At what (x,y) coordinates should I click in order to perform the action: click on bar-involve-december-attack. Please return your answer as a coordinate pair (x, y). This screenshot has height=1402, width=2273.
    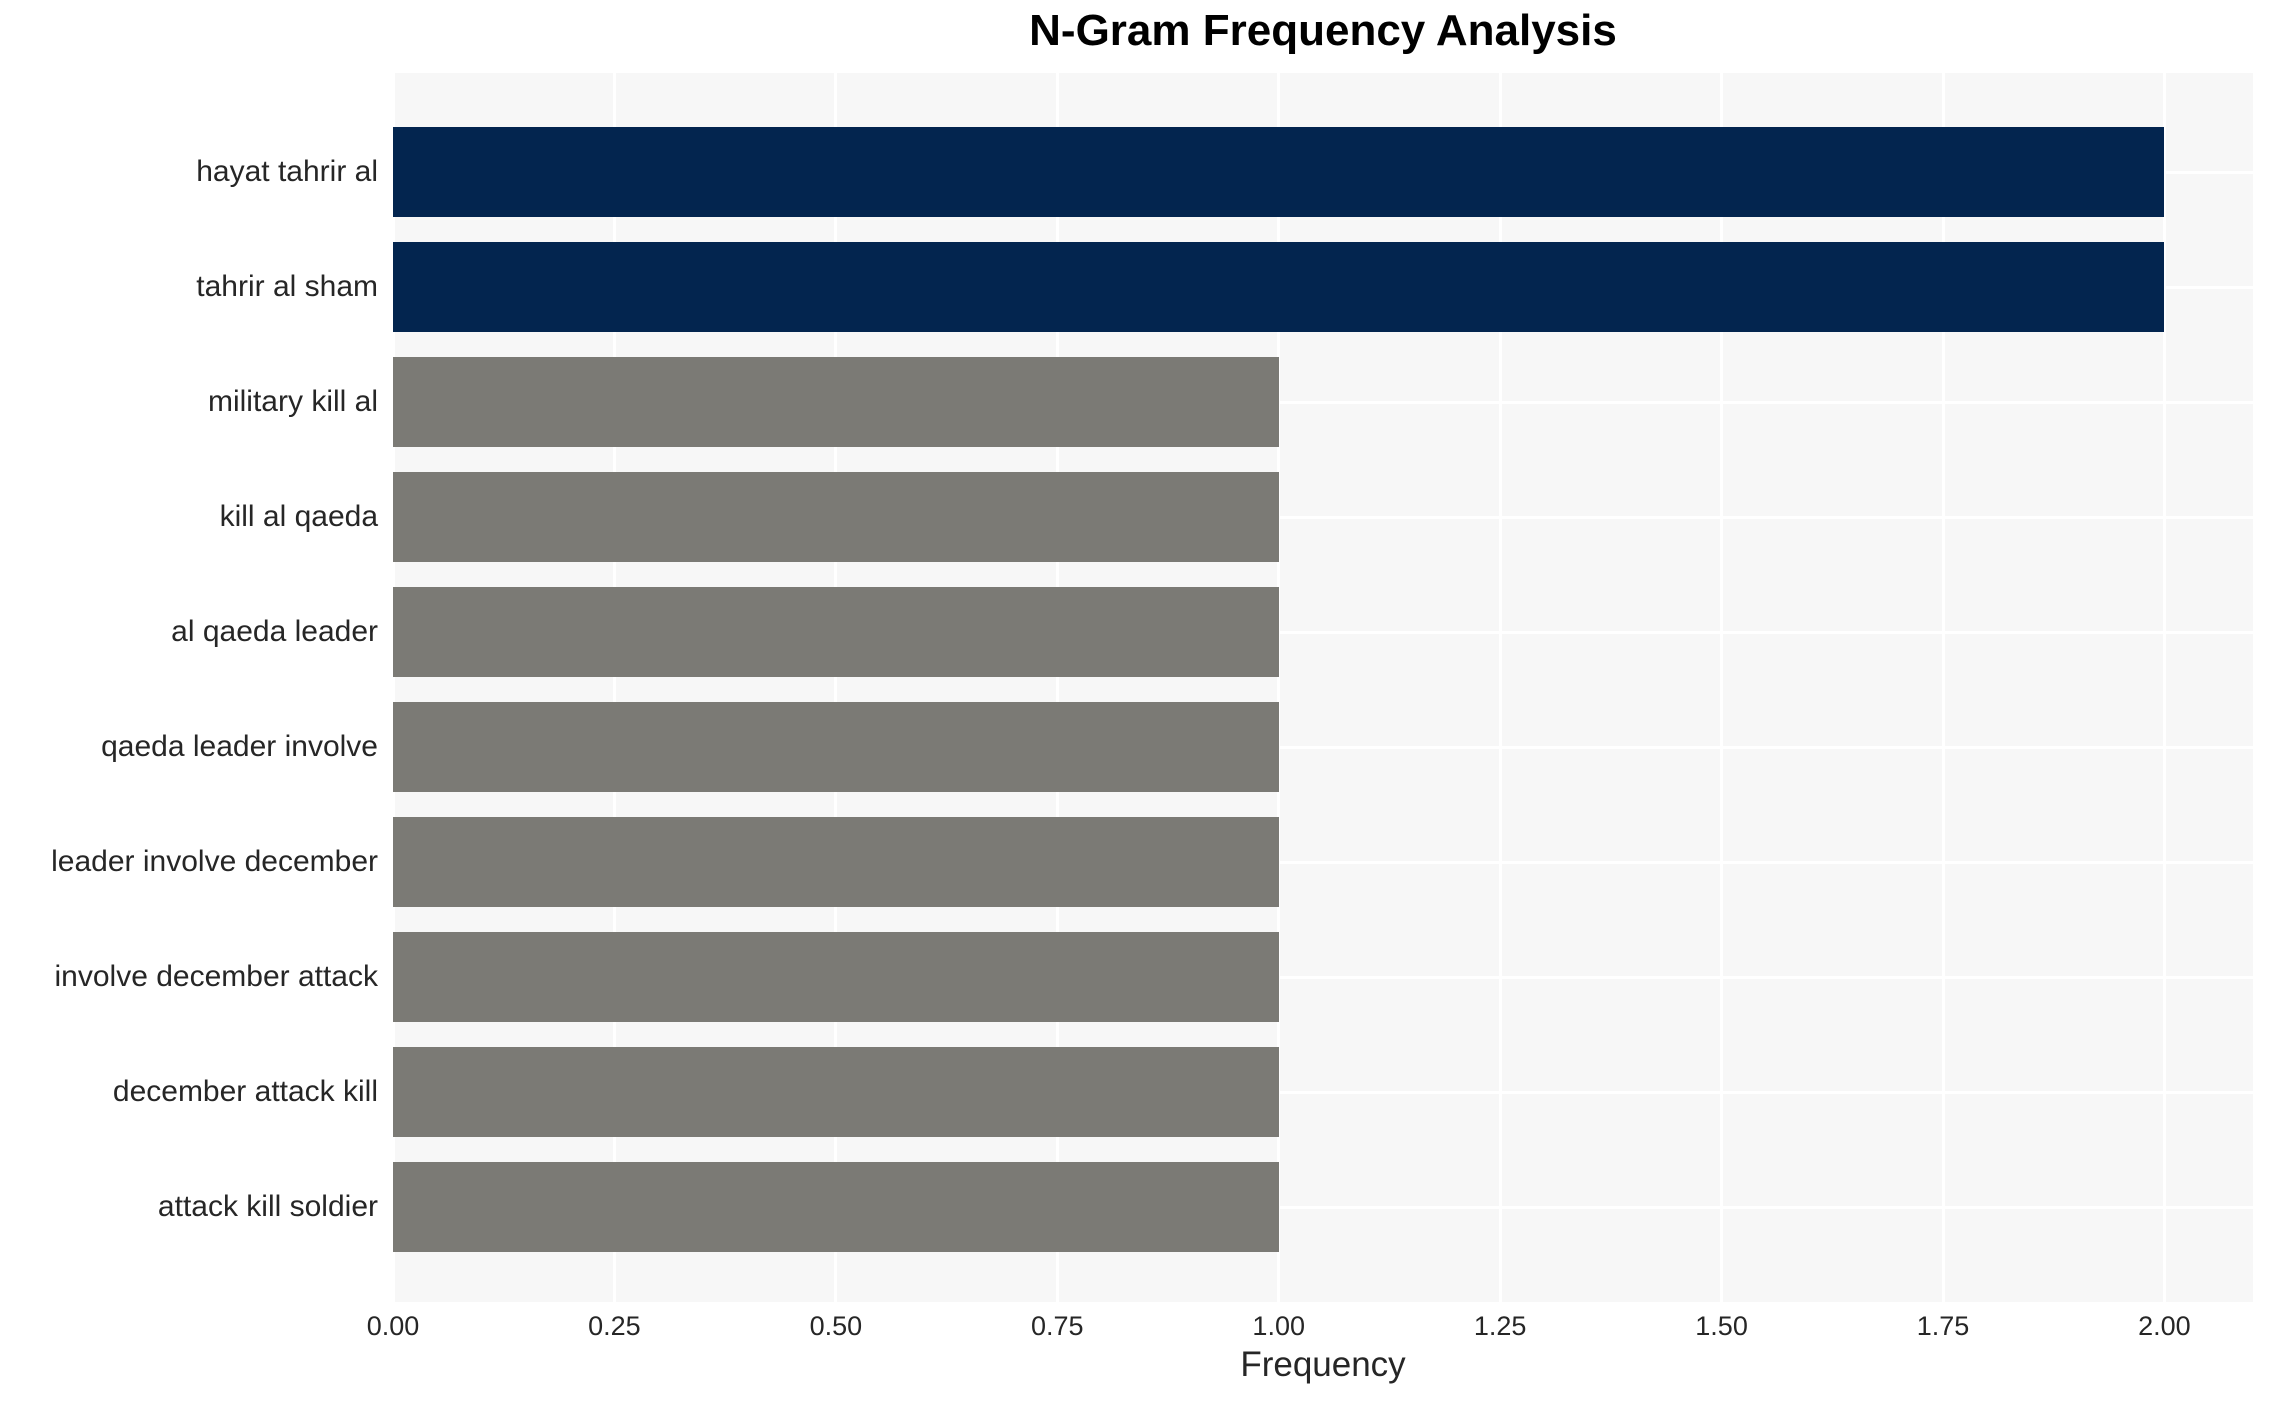
    Looking at the image, I should click on (836, 977).